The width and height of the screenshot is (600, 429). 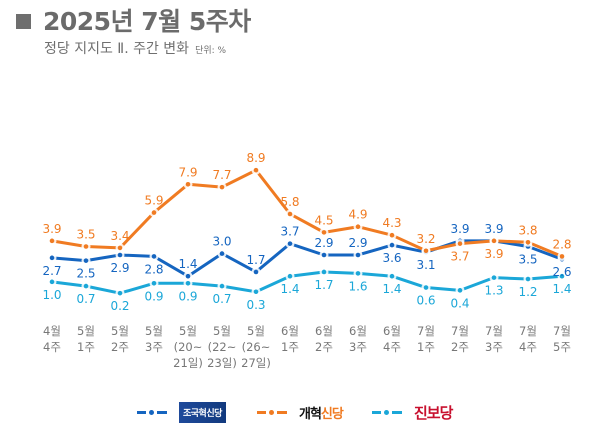 I want to click on data-label-gaehyeok: 3.9, so click(x=493, y=254).